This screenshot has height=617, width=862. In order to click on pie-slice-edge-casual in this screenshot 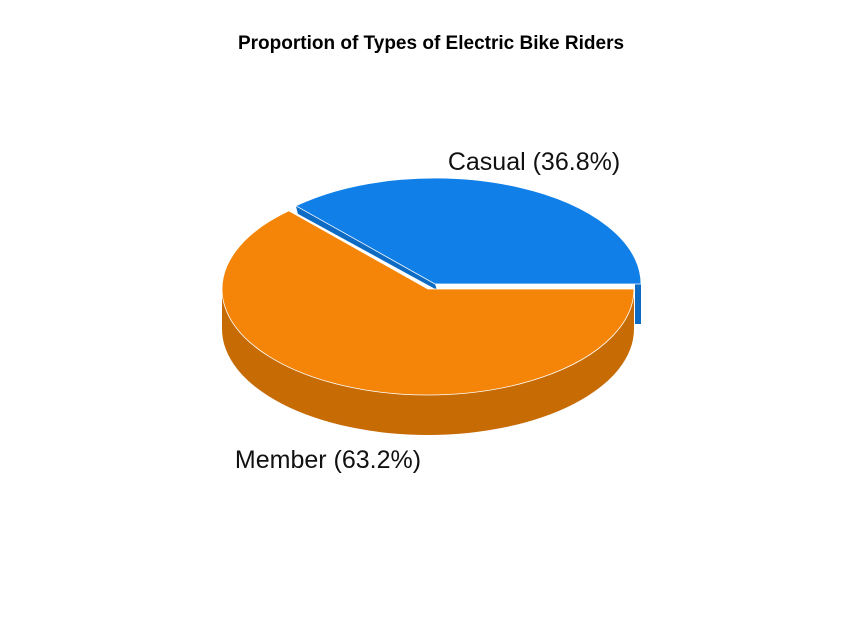, I will do `click(638, 304)`.